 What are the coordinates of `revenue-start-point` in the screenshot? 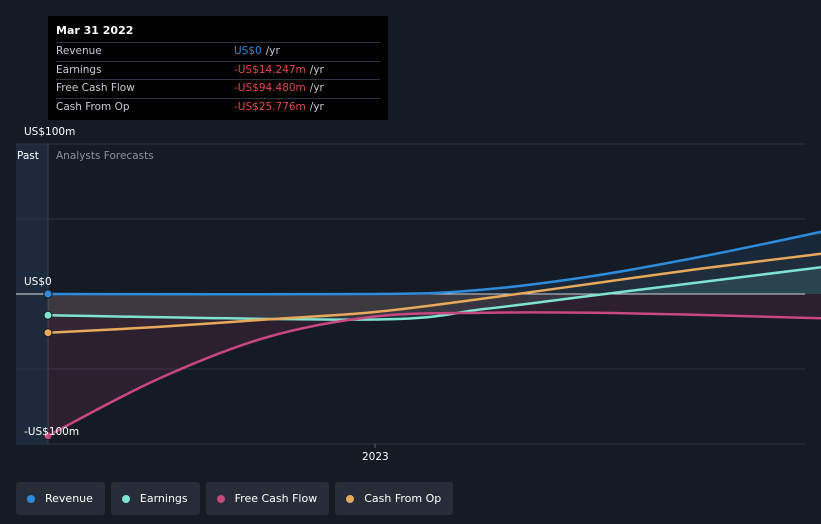 It's located at (48, 294).